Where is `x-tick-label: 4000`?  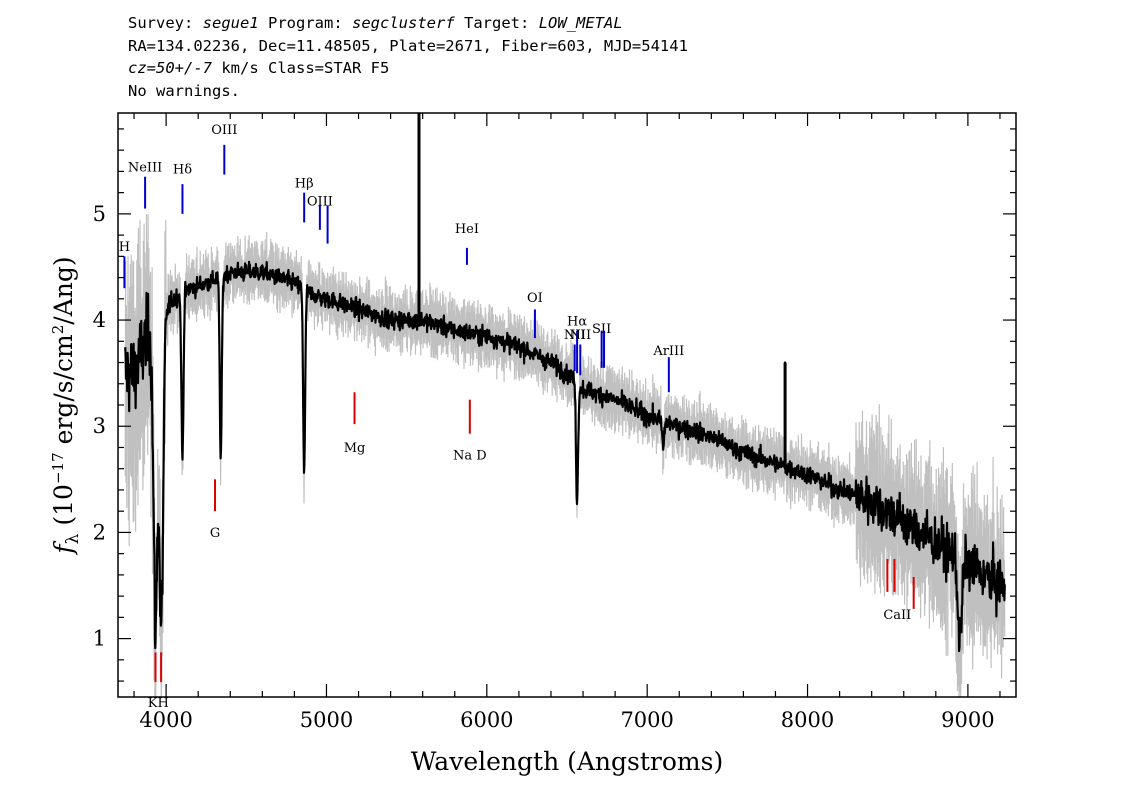
x-tick-label: 4000 is located at coordinates (165, 720).